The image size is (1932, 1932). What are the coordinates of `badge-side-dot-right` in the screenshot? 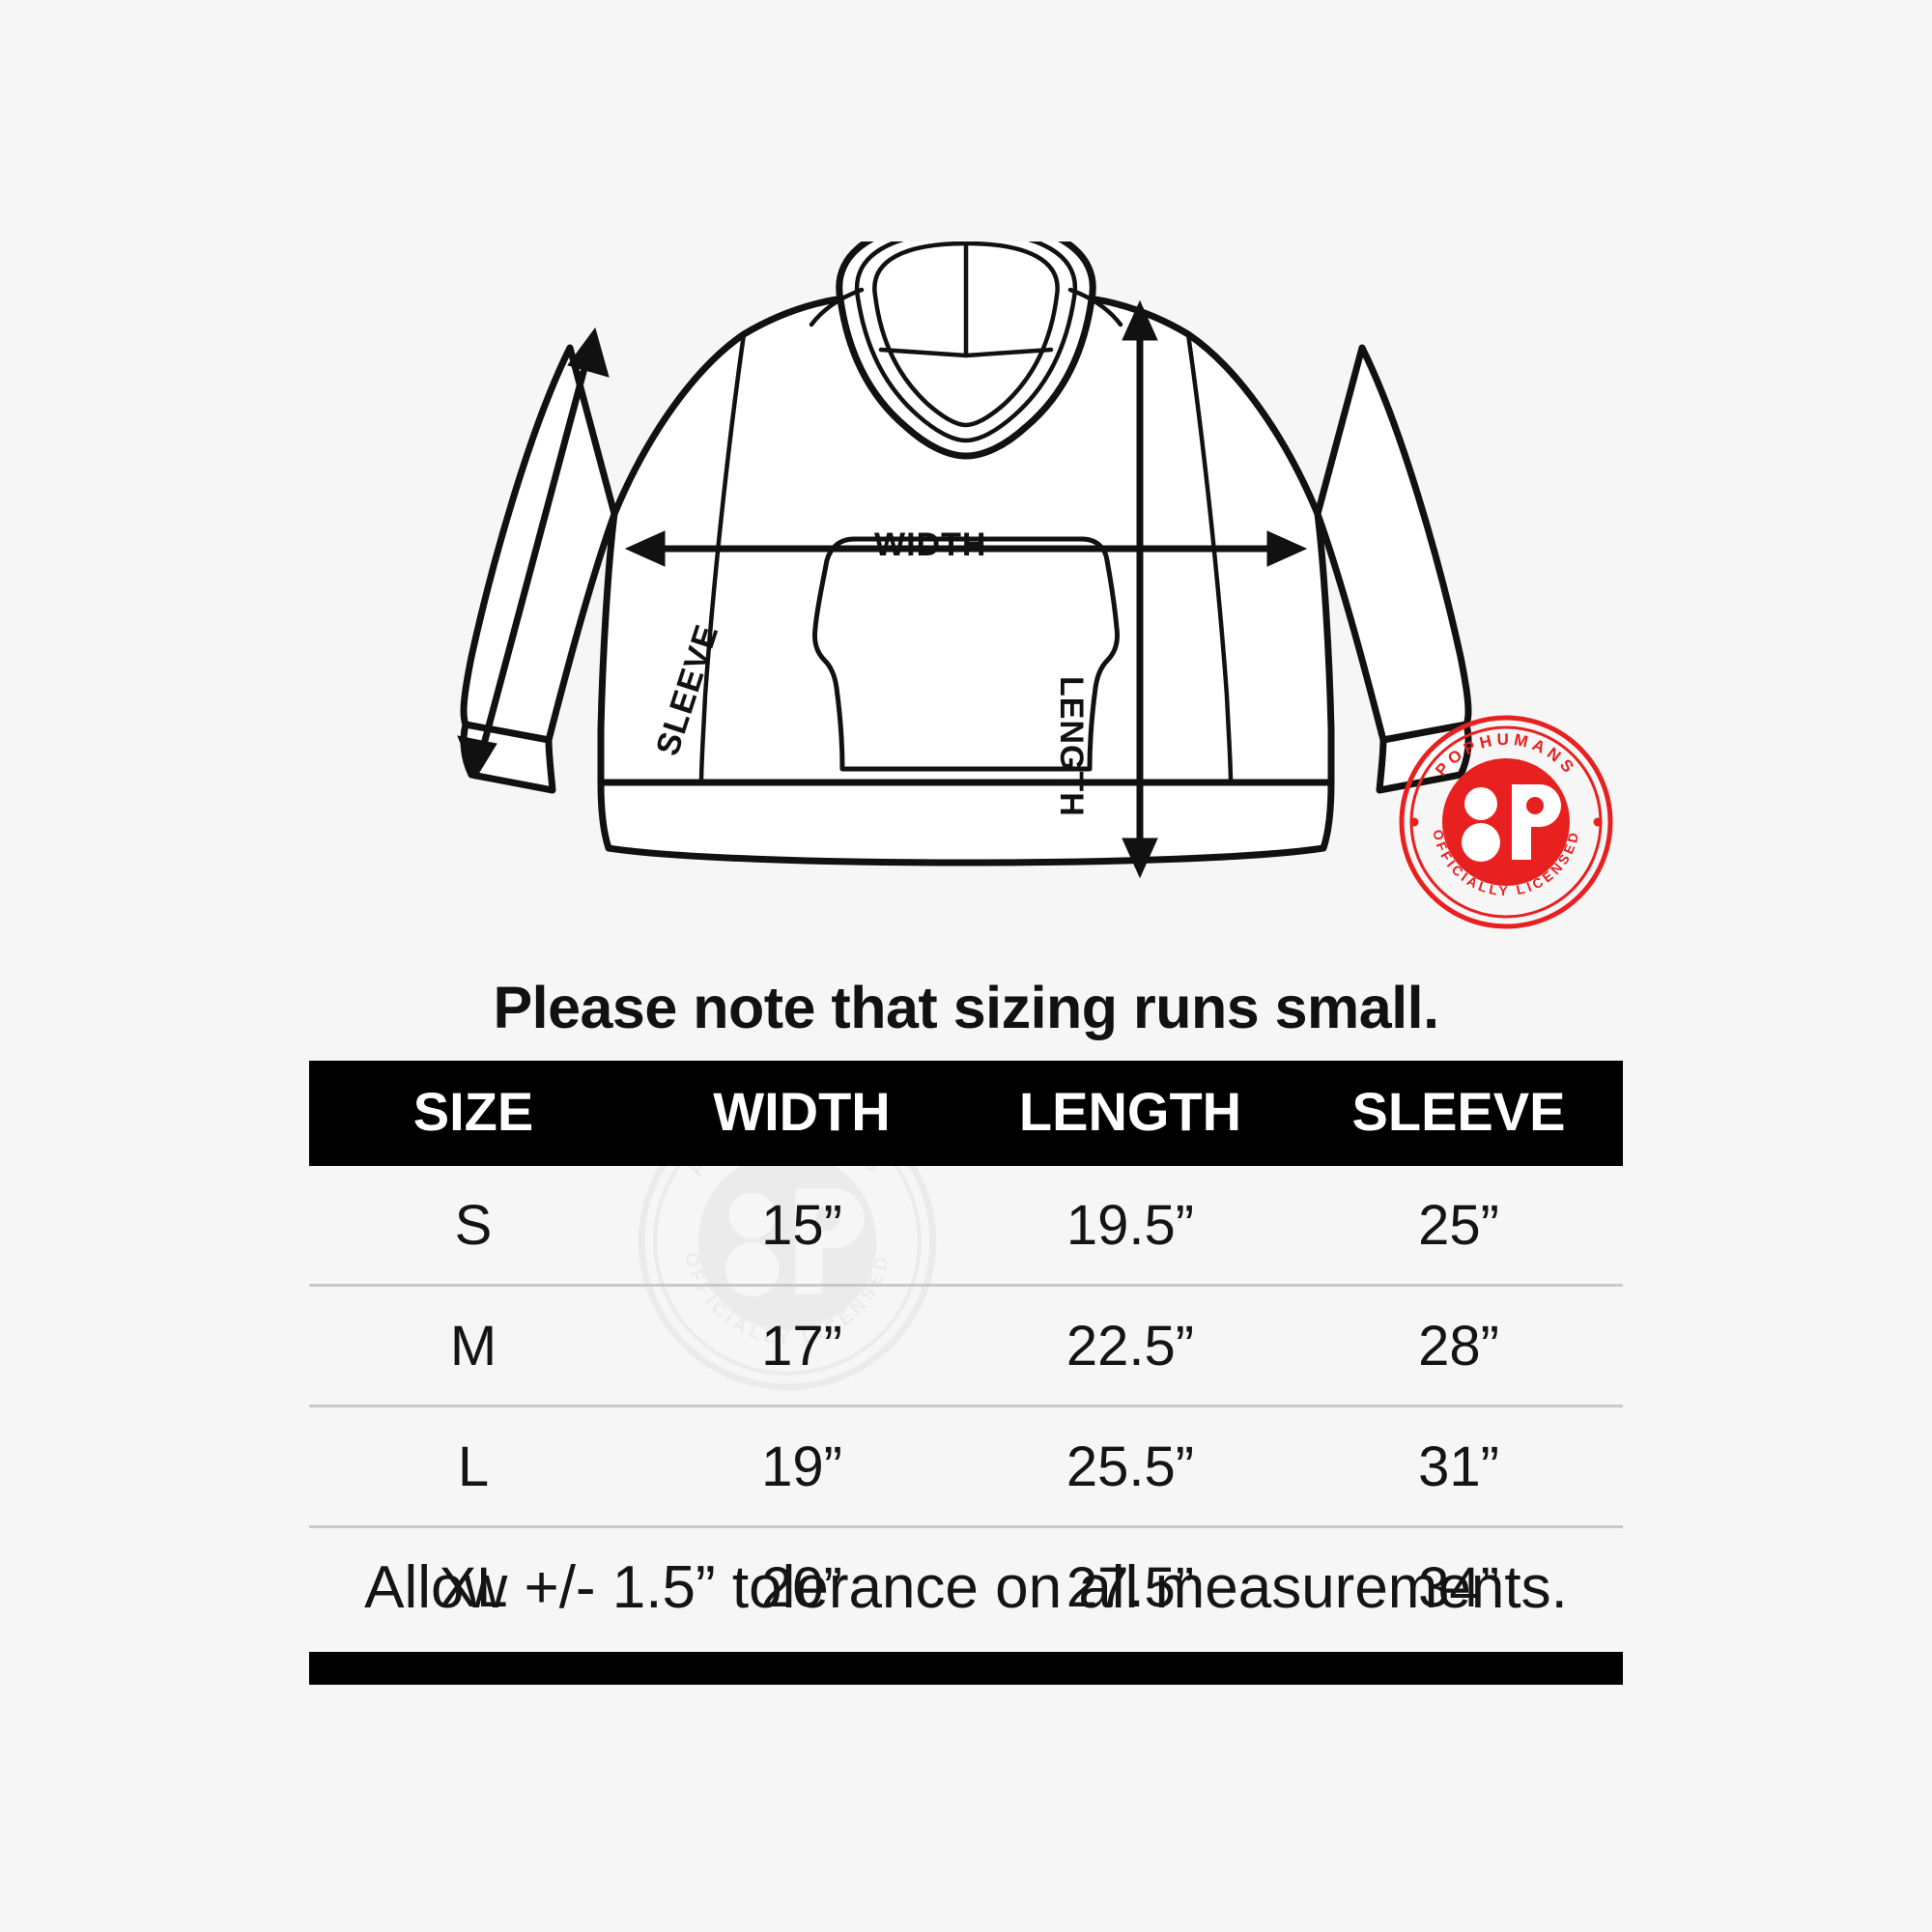 It's located at (1598, 822).